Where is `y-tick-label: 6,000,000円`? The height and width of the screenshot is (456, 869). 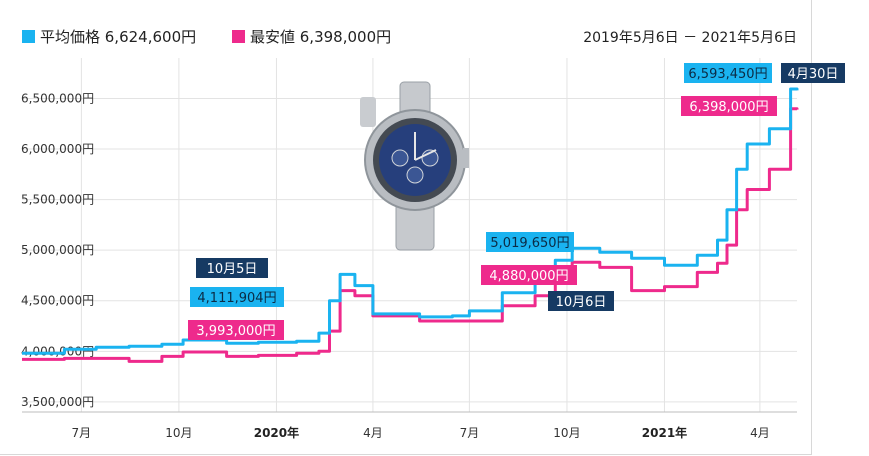
y-tick-label: 6,000,000円 is located at coordinates (57, 149).